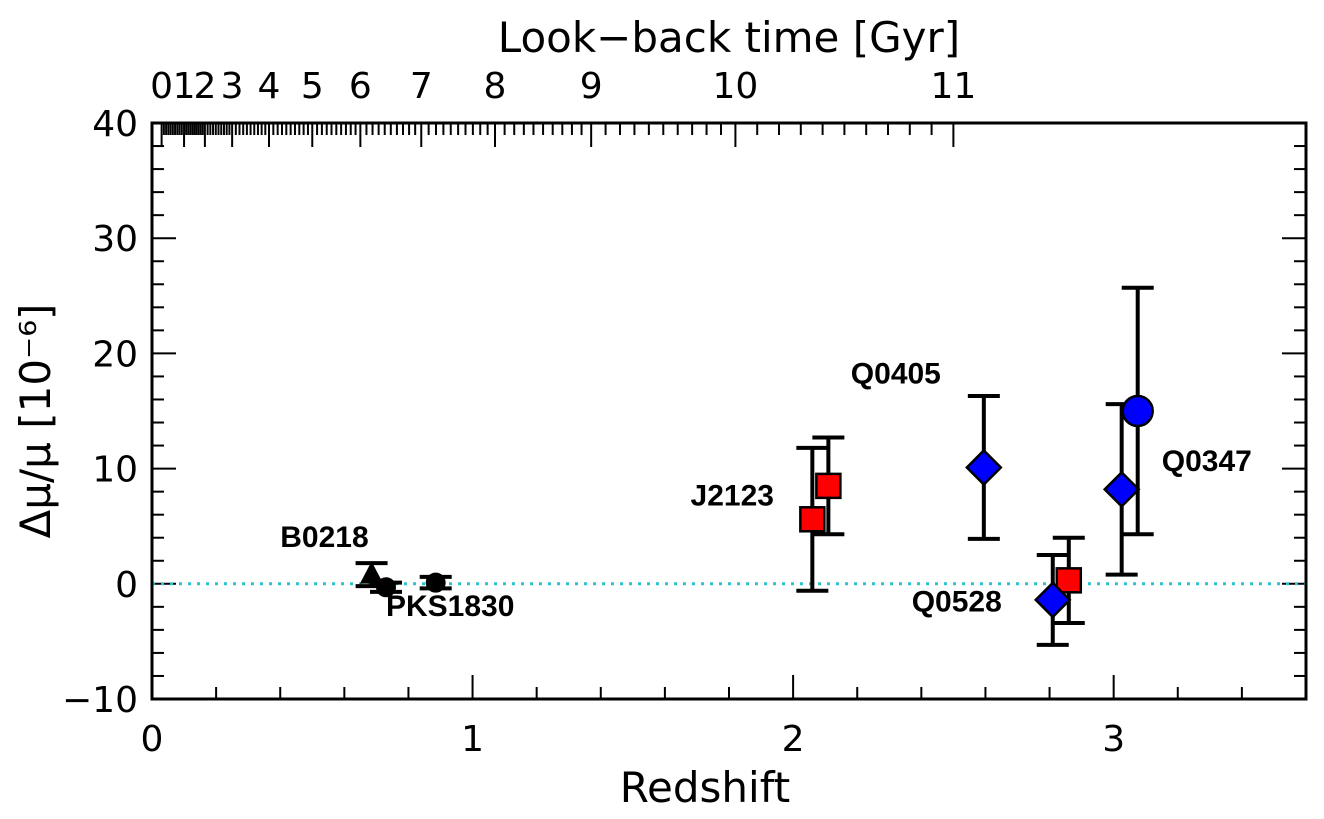 The height and width of the screenshot is (819, 1324). I want to click on top-tick-label: 10, so click(736, 86).